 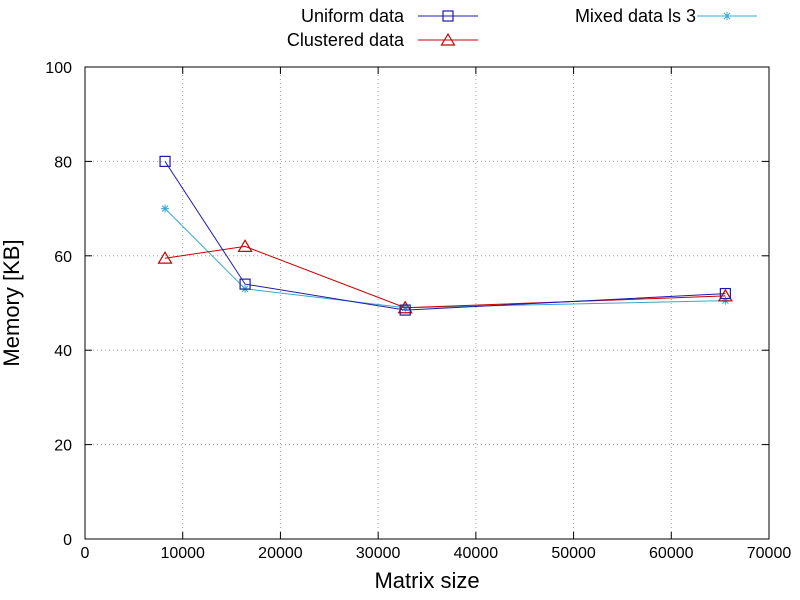 I want to click on legend-entry: Clustered data, so click(x=382, y=40).